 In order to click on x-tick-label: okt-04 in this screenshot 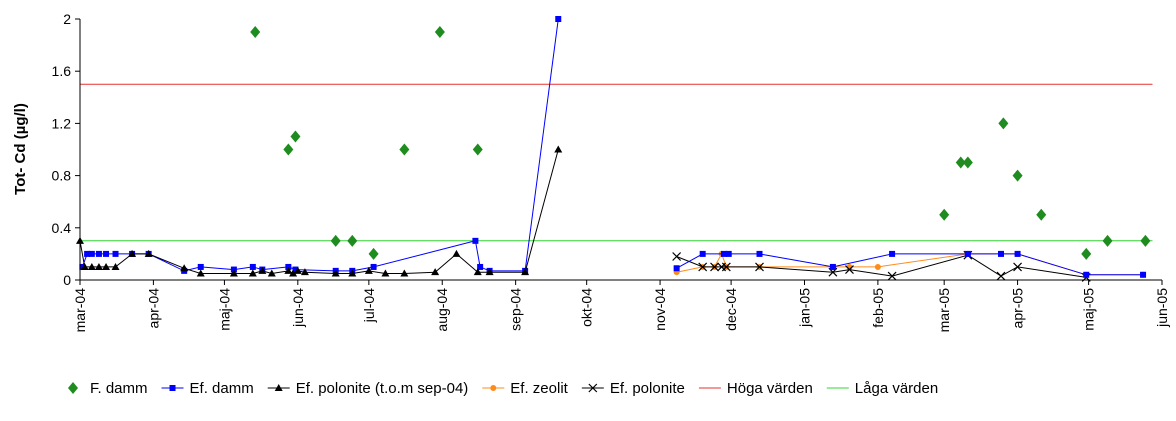, I will do `click(587, 307)`.